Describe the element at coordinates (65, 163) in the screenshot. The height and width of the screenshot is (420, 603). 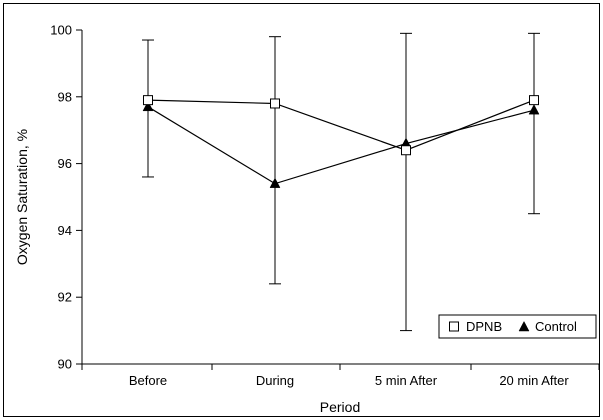
I see `y-tick-label: 96` at that location.